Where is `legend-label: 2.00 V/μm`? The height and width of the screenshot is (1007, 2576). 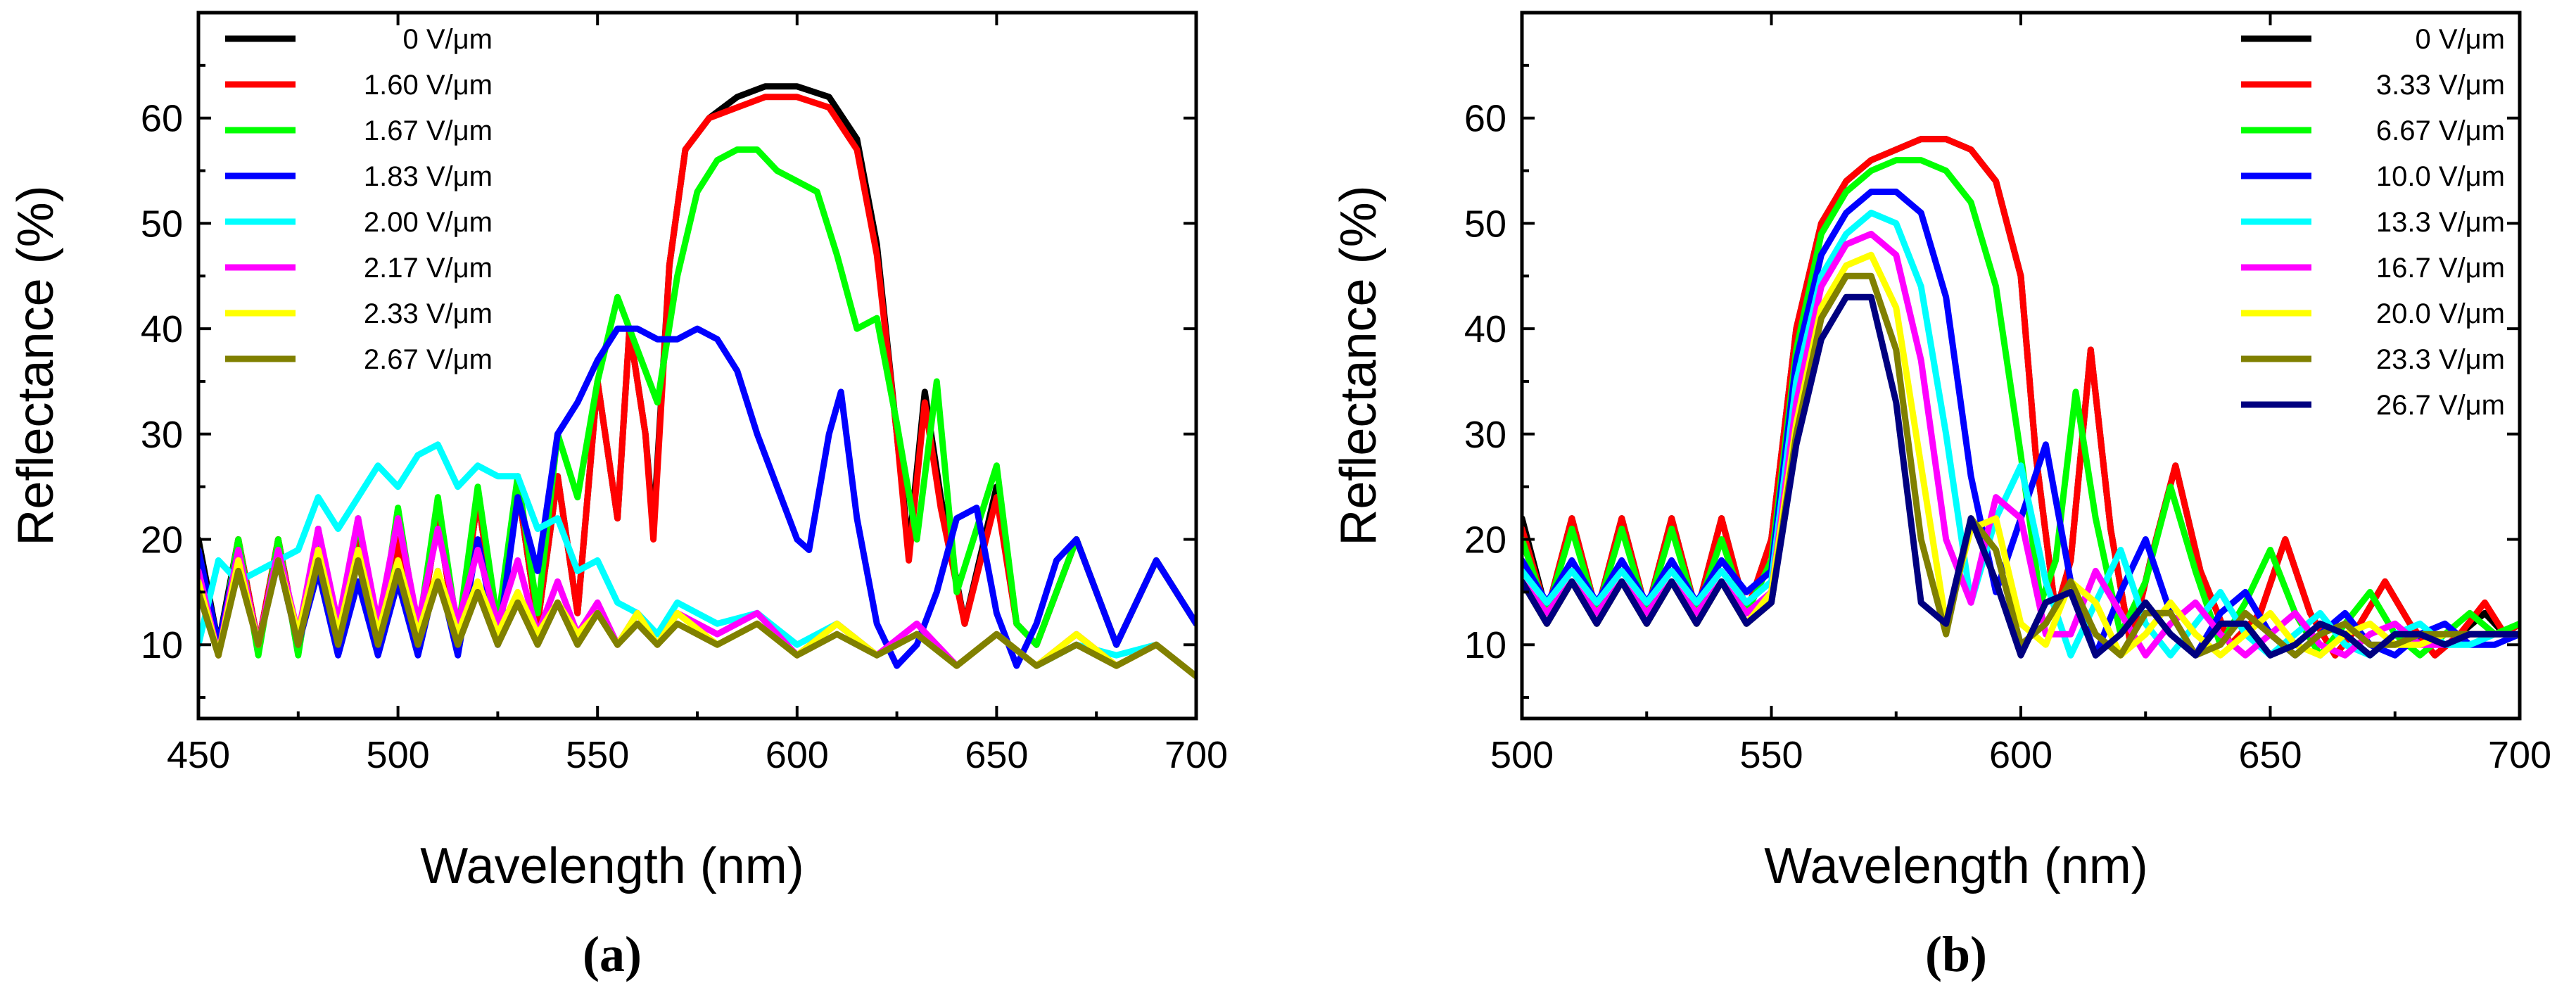
legend-label: 2.00 V/μm is located at coordinates (428, 222).